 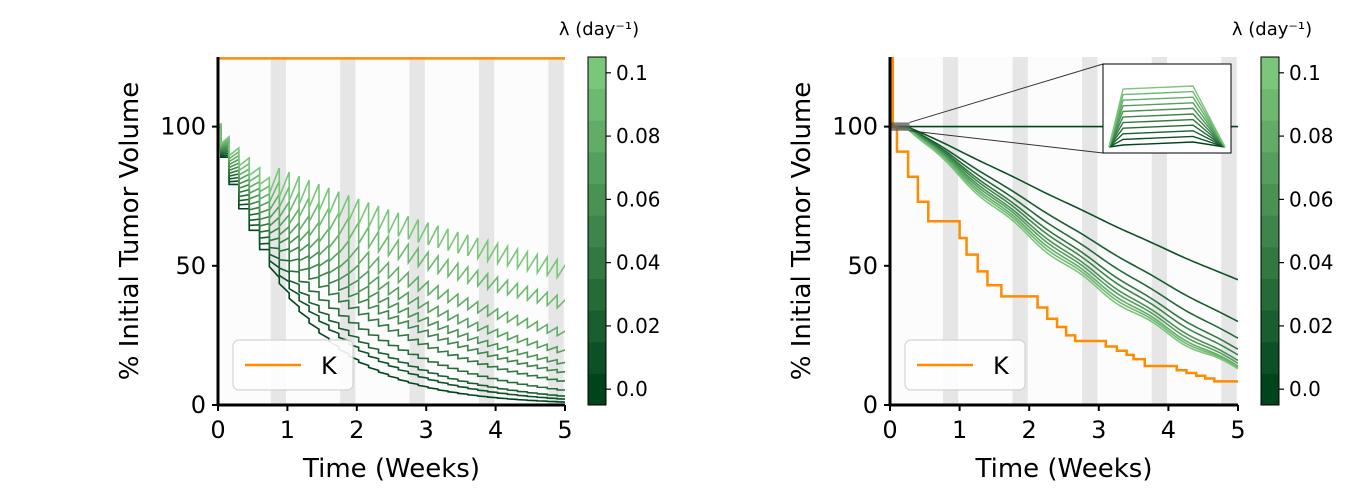 What do you see at coordinates (900, 126) in the screenshot?
I see `inset-indicator-box` at bounding box center [900, 126].